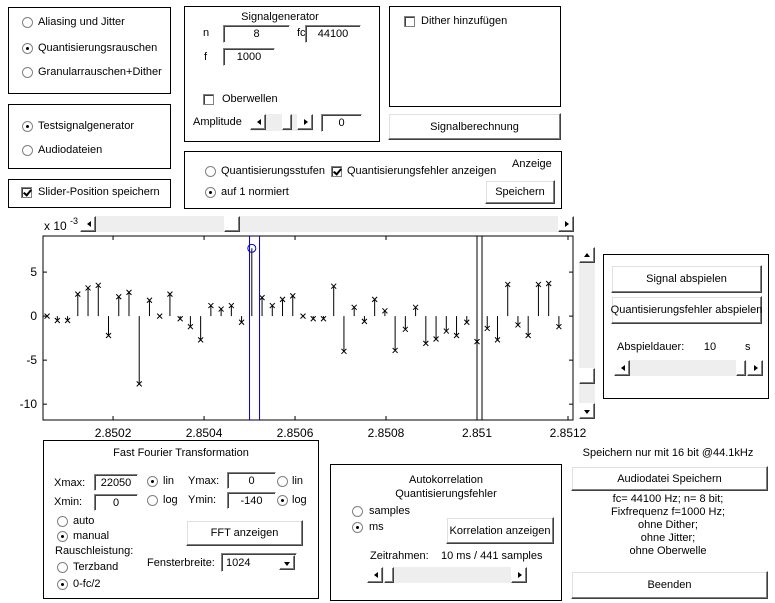  I want to click on edit-ymin: -140, so click(251, 500).